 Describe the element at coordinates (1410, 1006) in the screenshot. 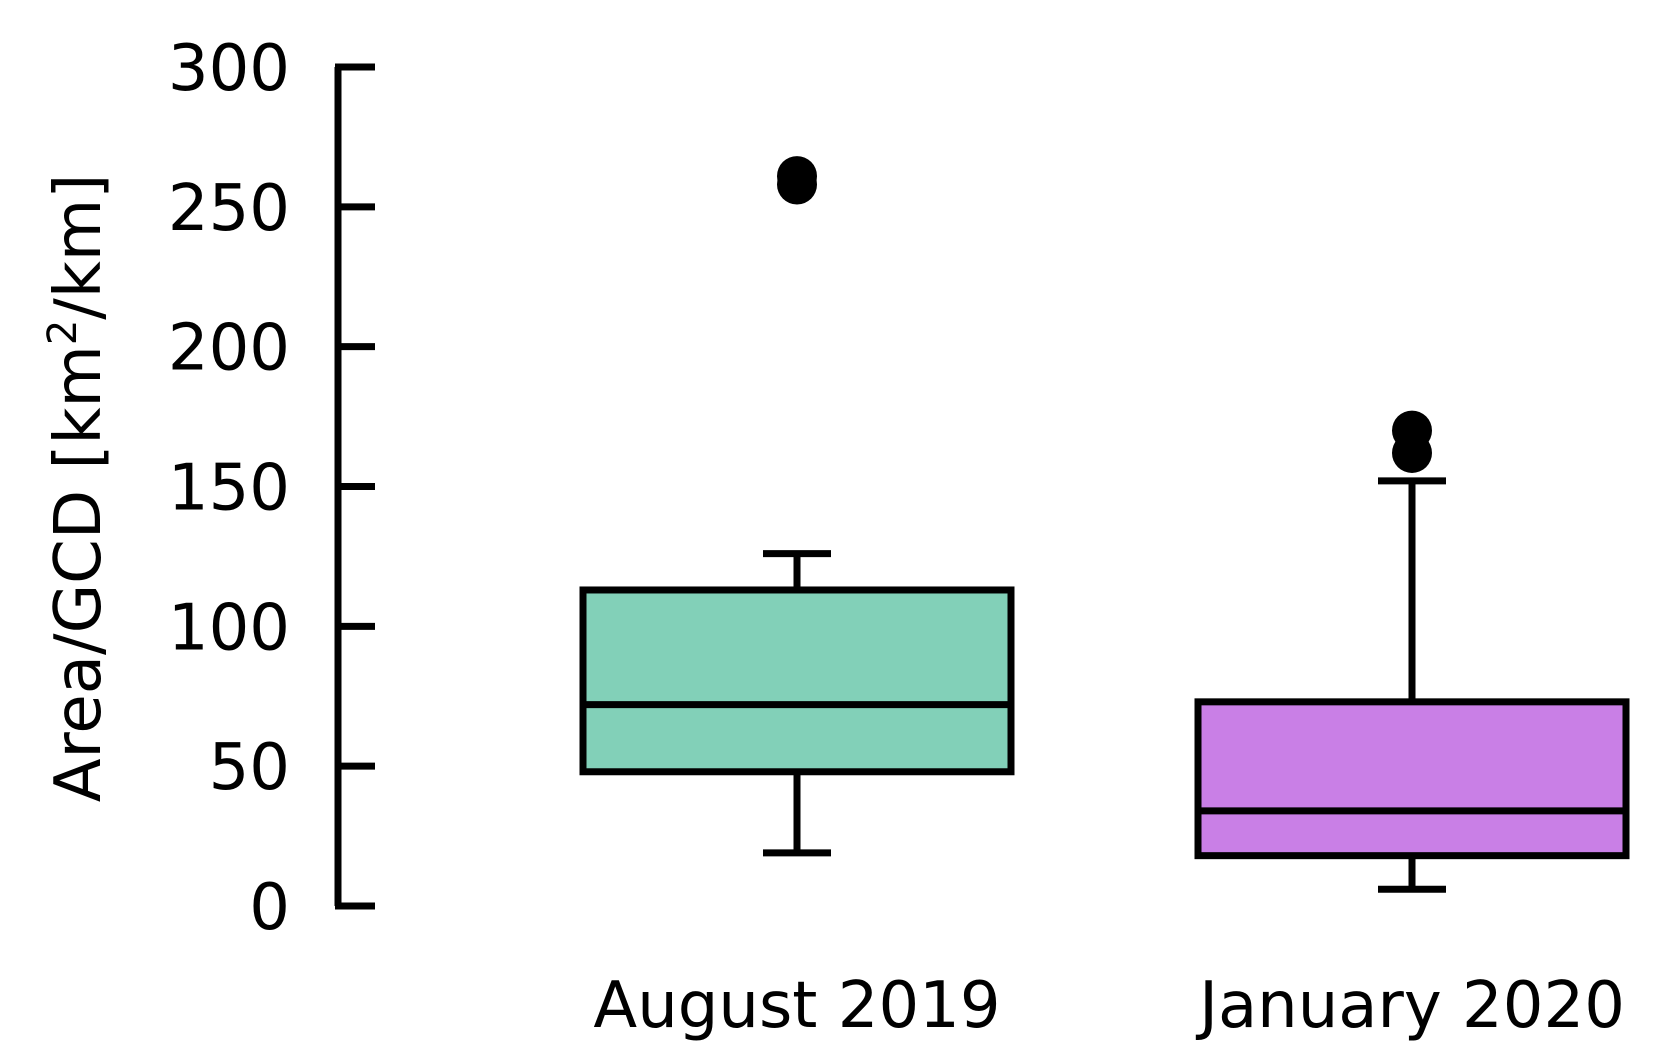

I see `x-tick-label: January 2020` at that location.